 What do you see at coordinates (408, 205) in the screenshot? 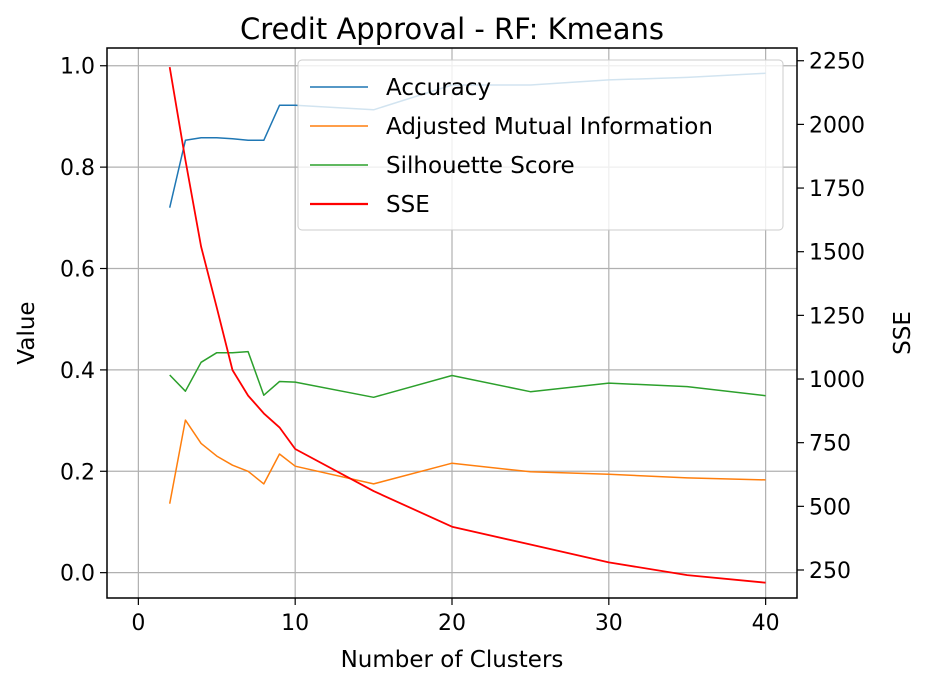
I see `legend-label-sse: SSE` at bounding box center [408, 205].